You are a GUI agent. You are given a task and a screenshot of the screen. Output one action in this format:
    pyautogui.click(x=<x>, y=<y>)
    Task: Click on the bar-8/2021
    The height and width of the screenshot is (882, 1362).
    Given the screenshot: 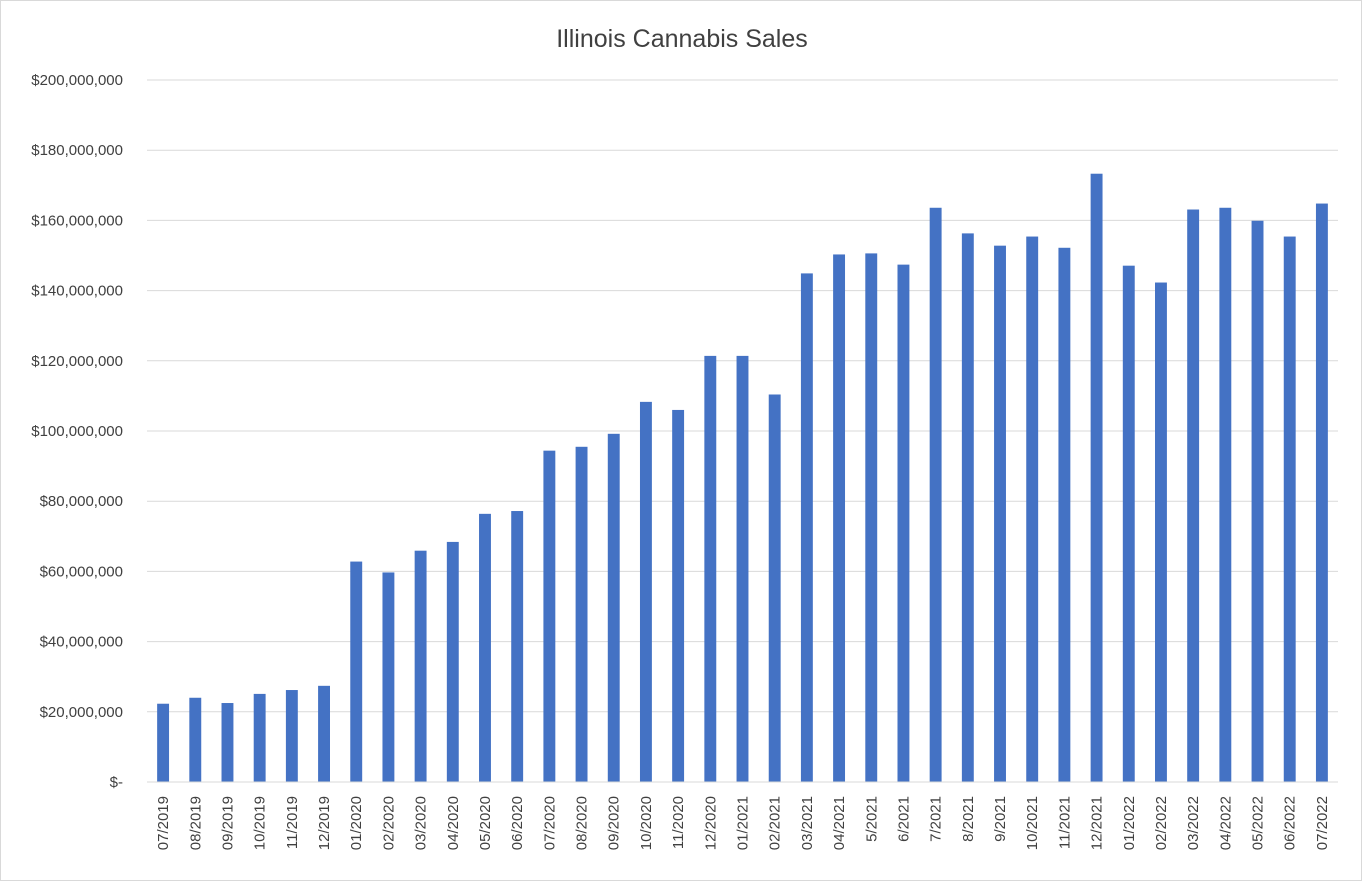 What is the action you would take?
    pyautogui.click(x=967, y=508)
    